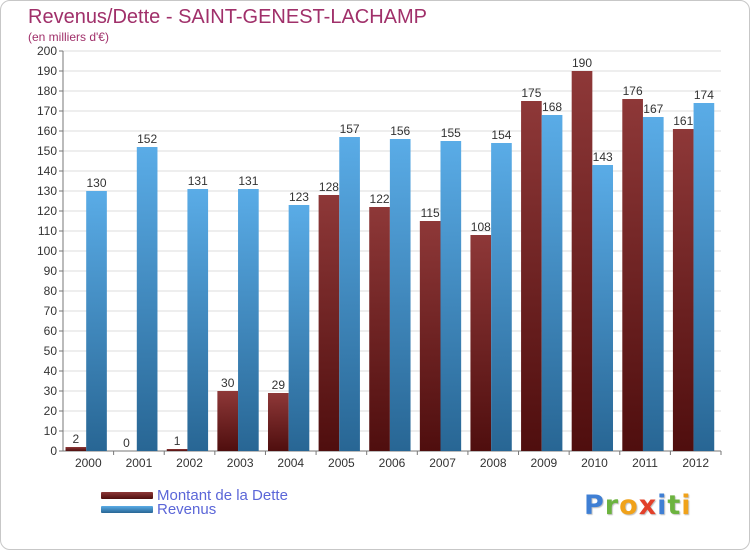 The width and height of the screenshot is (750, 550). What do you see at coordinates (648, 505) in the screenshot?
I see `logo-letter: x` at bounding box center [648, 505].